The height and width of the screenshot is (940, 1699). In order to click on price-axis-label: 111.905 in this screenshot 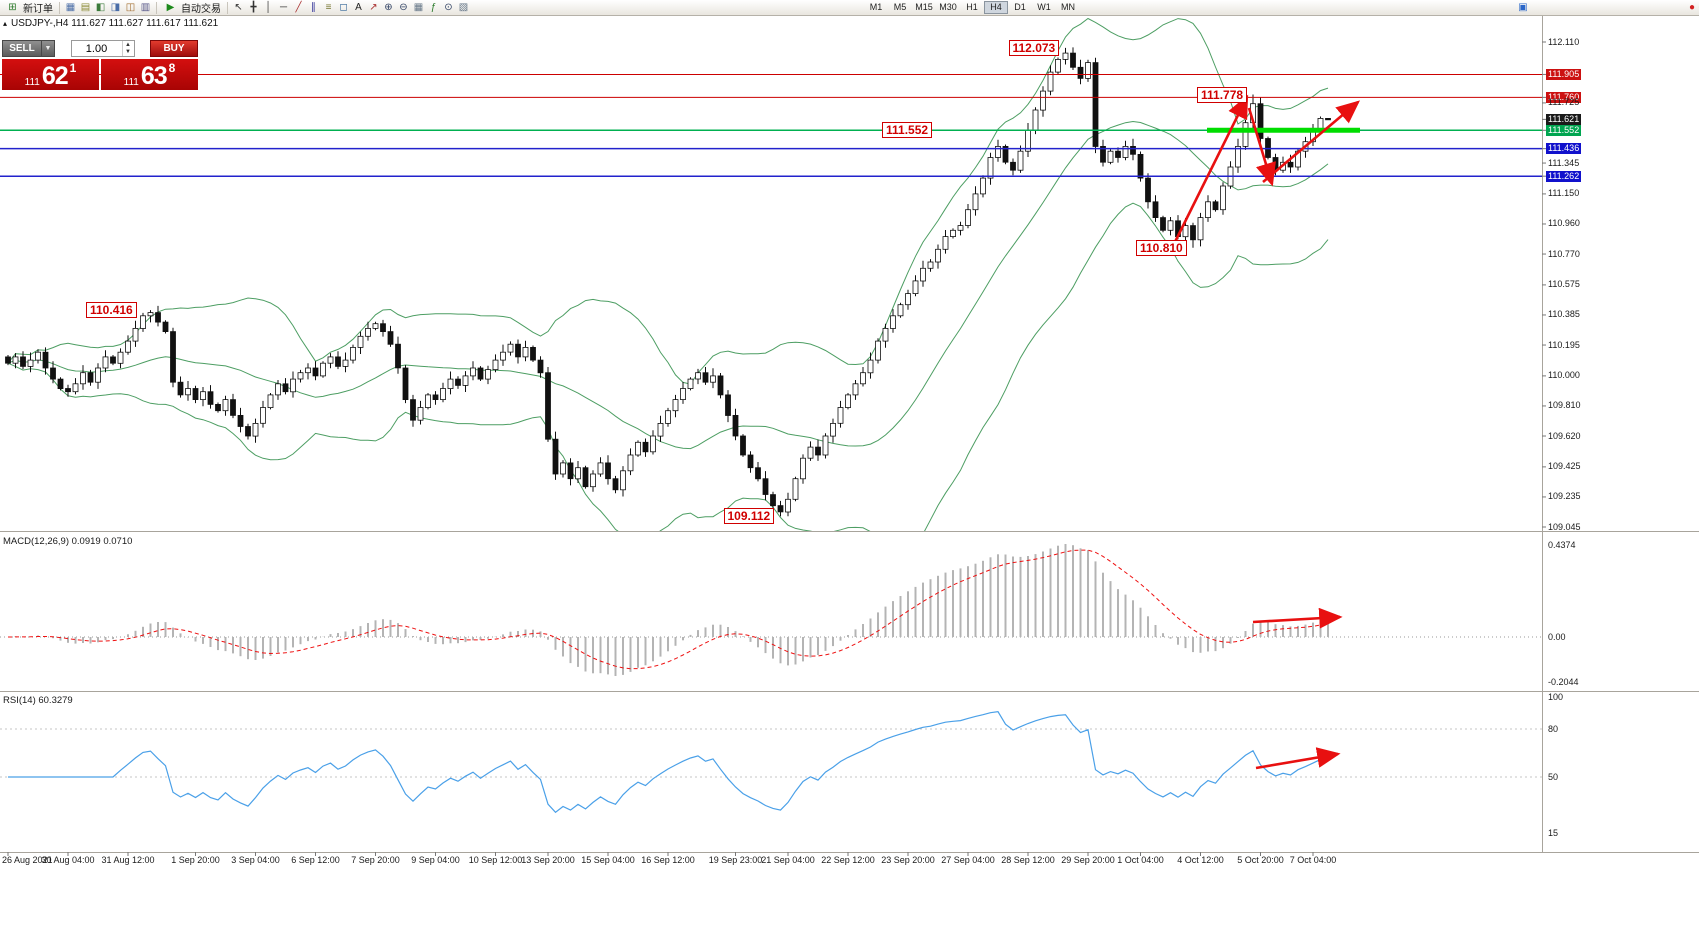, I will do `click(1564, 74)`.